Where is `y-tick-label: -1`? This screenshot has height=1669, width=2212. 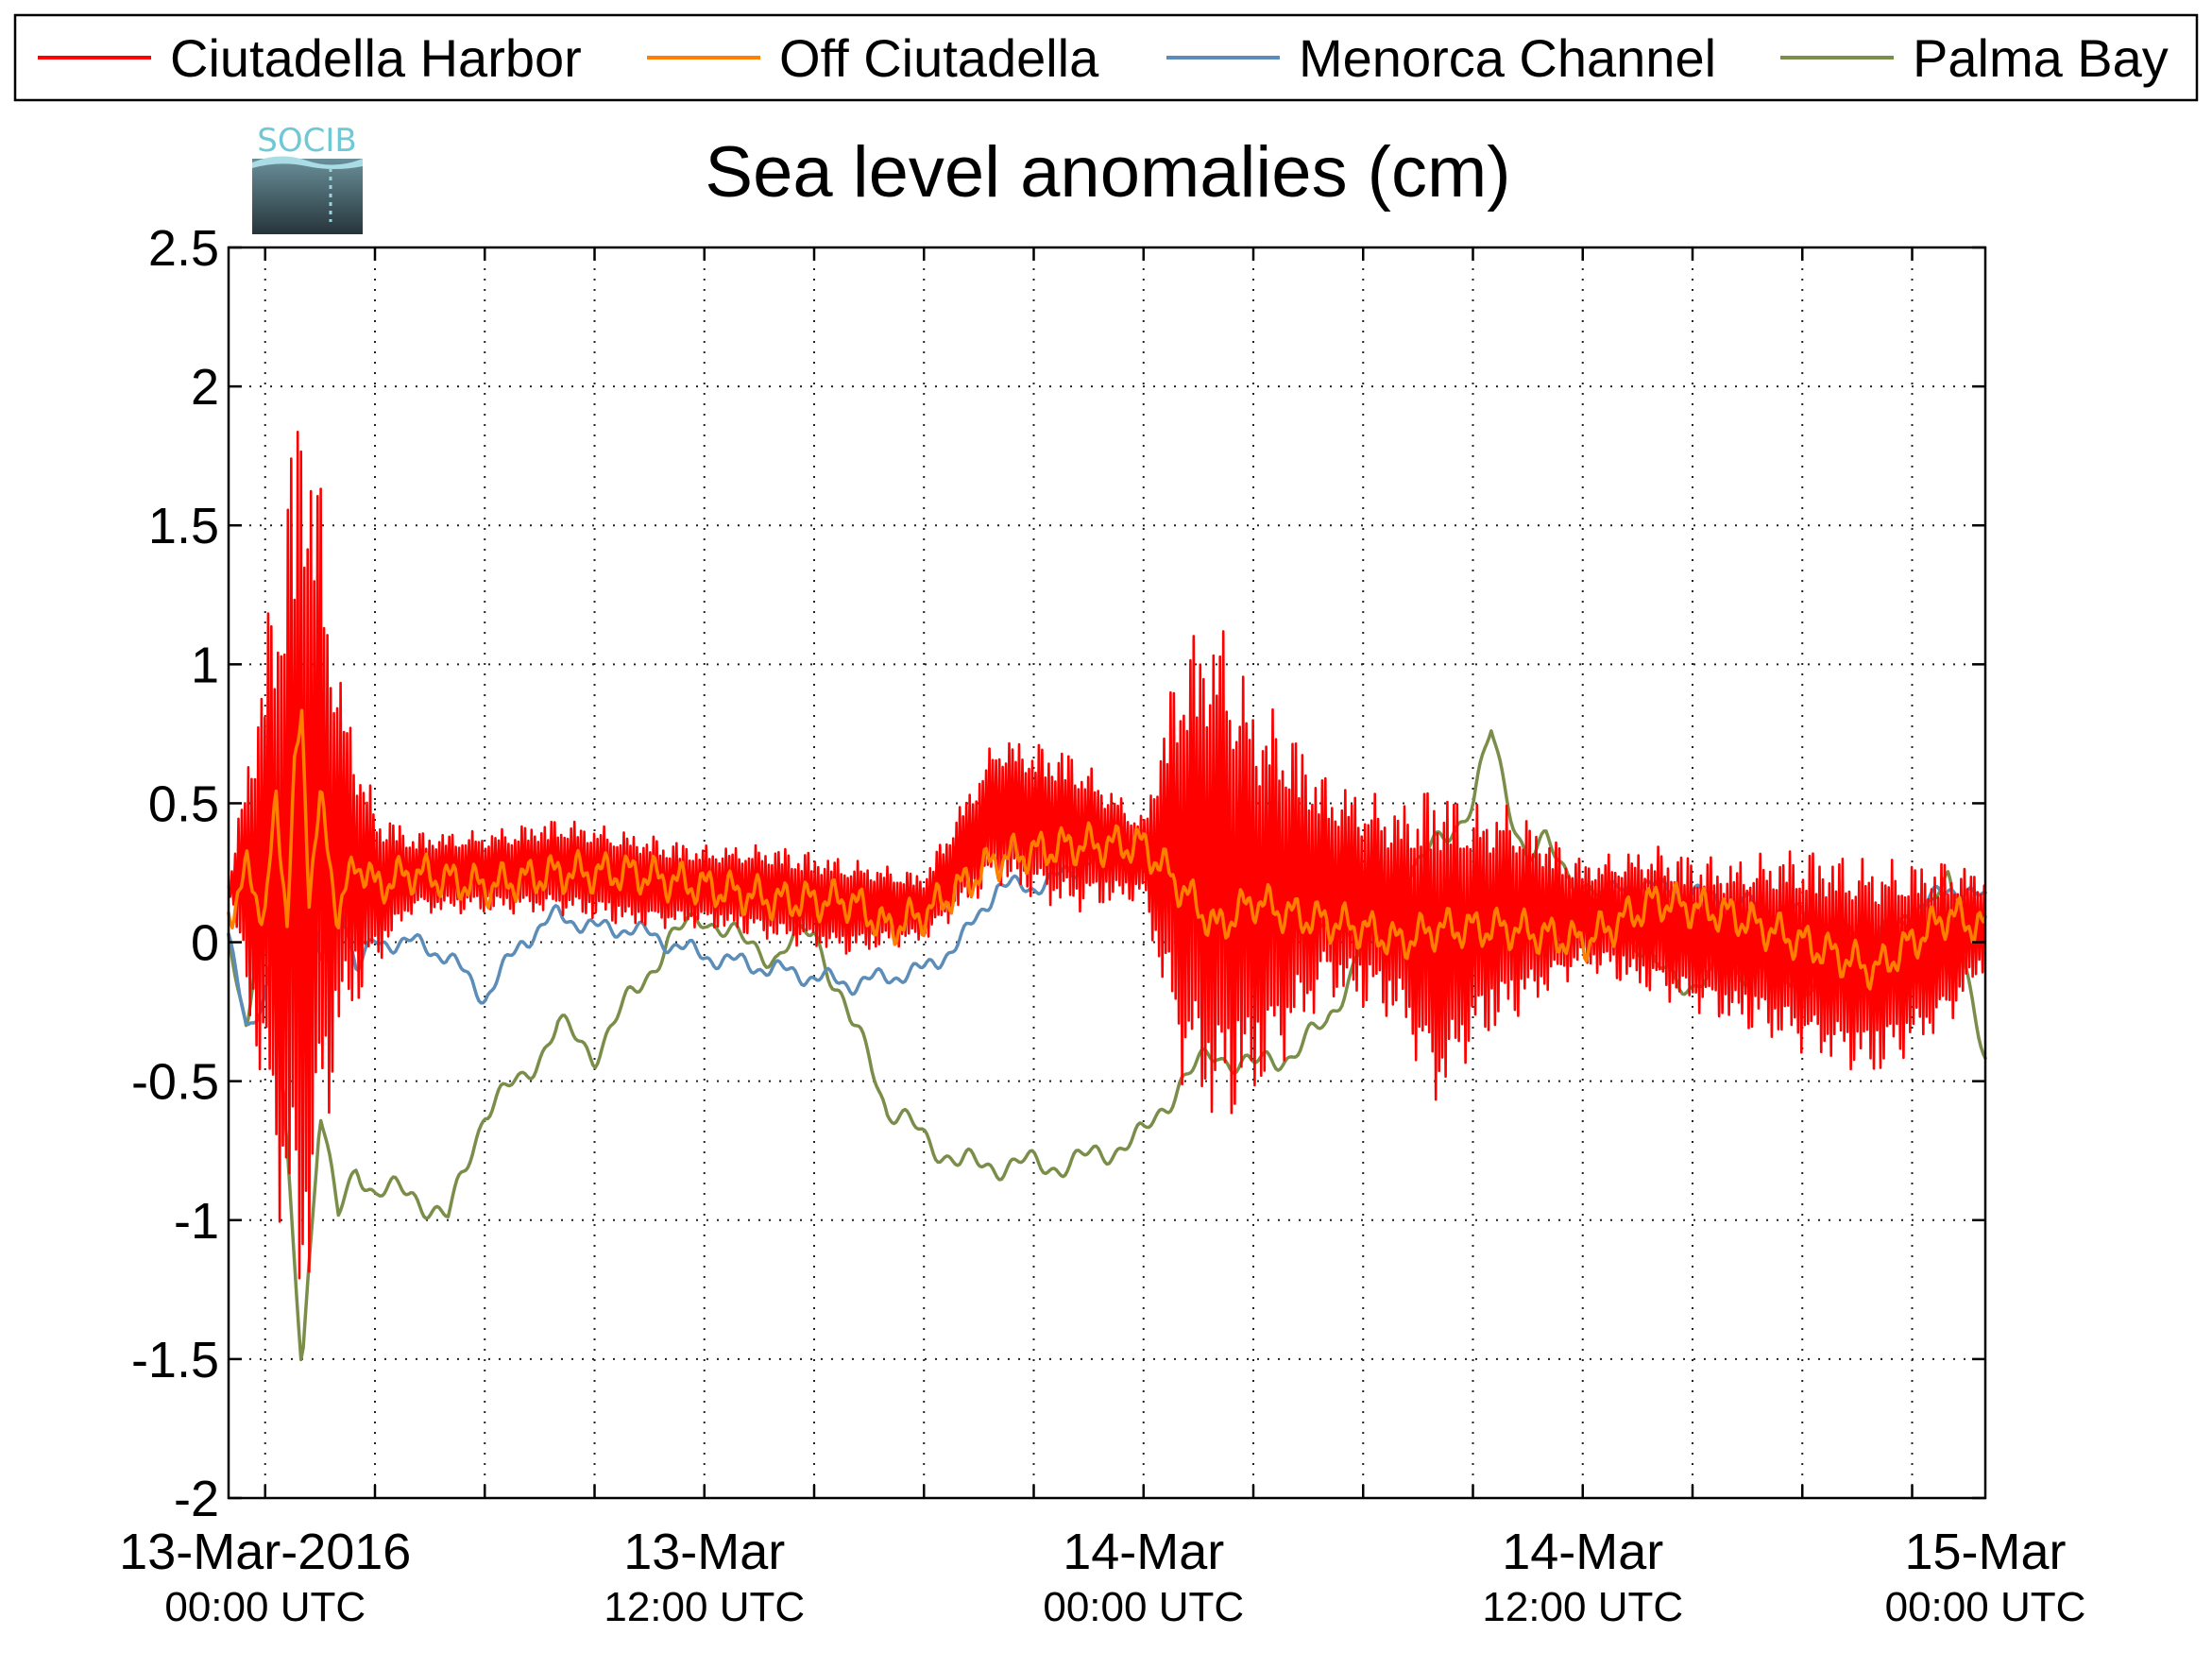 y-tick-label: -1 is located at coordinates (196, 1222).